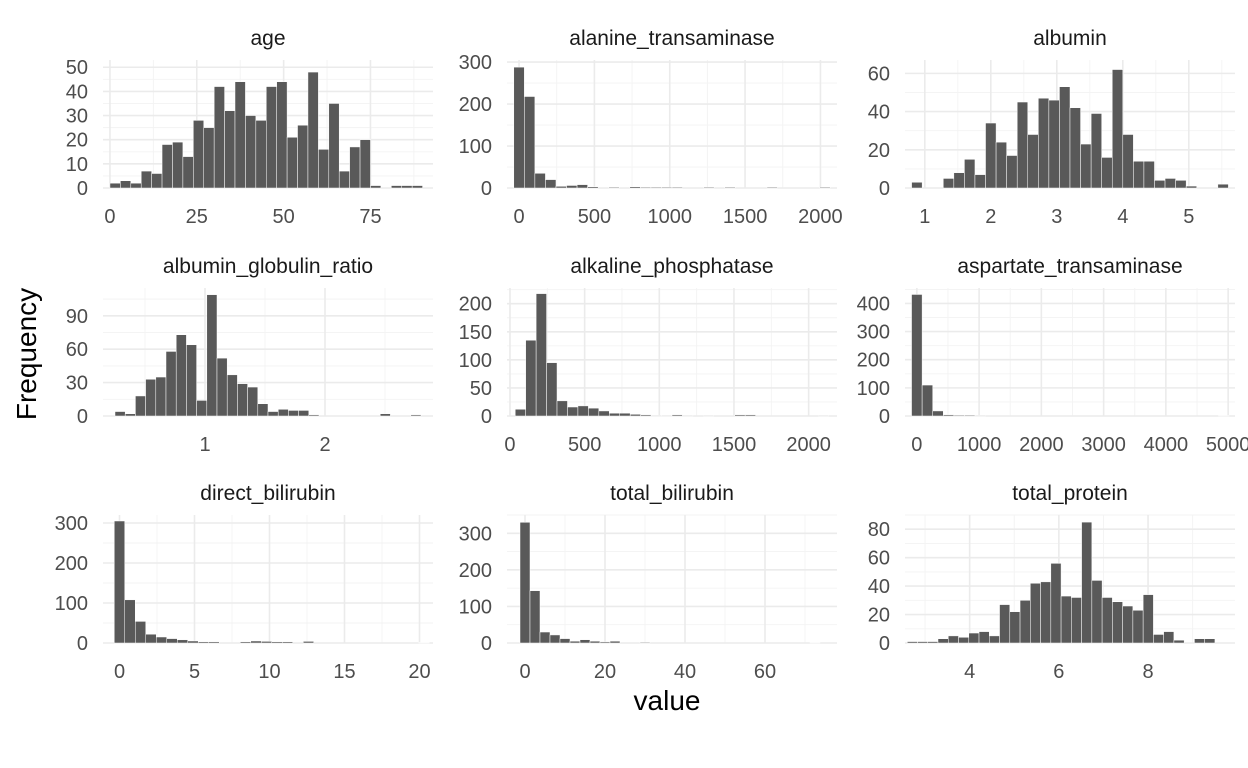  I want to click on x-tick-label: 2, so click(324, 445).